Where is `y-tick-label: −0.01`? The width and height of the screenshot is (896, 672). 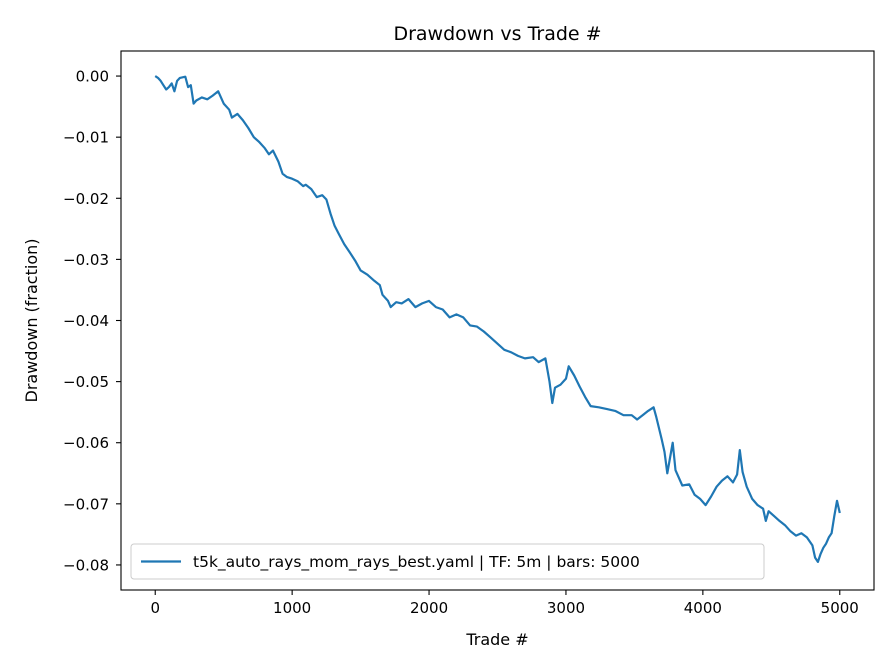 y-tick-label: −0.01 is located at coordinates (86, 138).